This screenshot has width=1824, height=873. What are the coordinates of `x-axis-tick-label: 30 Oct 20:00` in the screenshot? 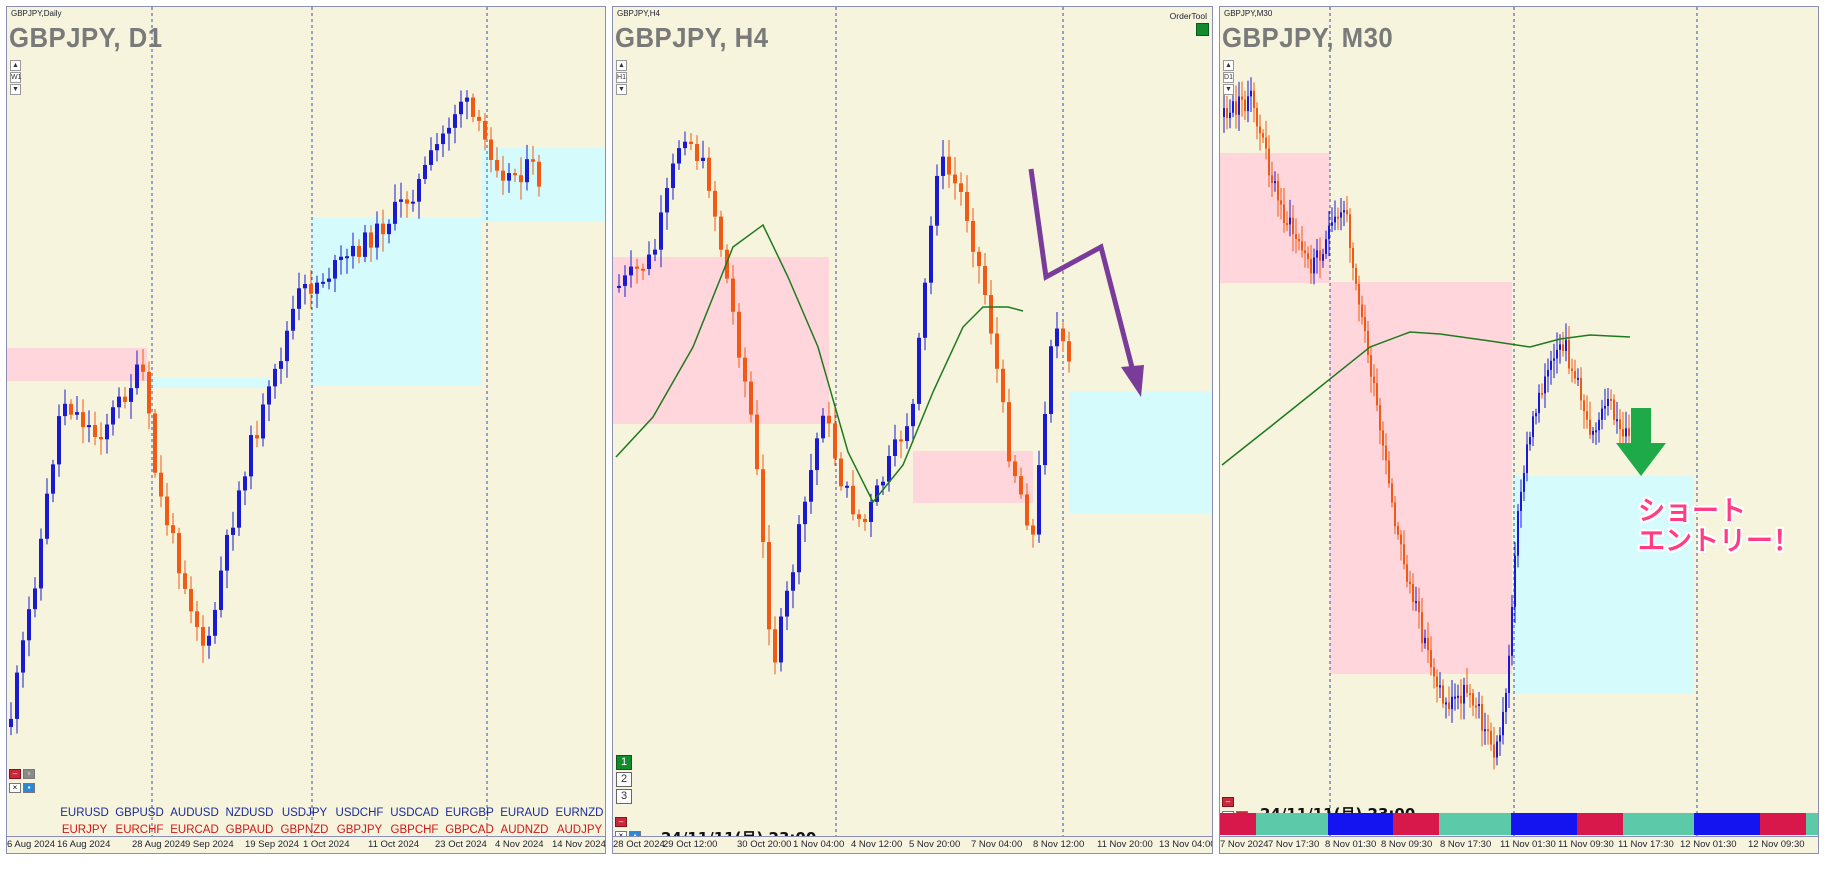 It's located at (764, 844).